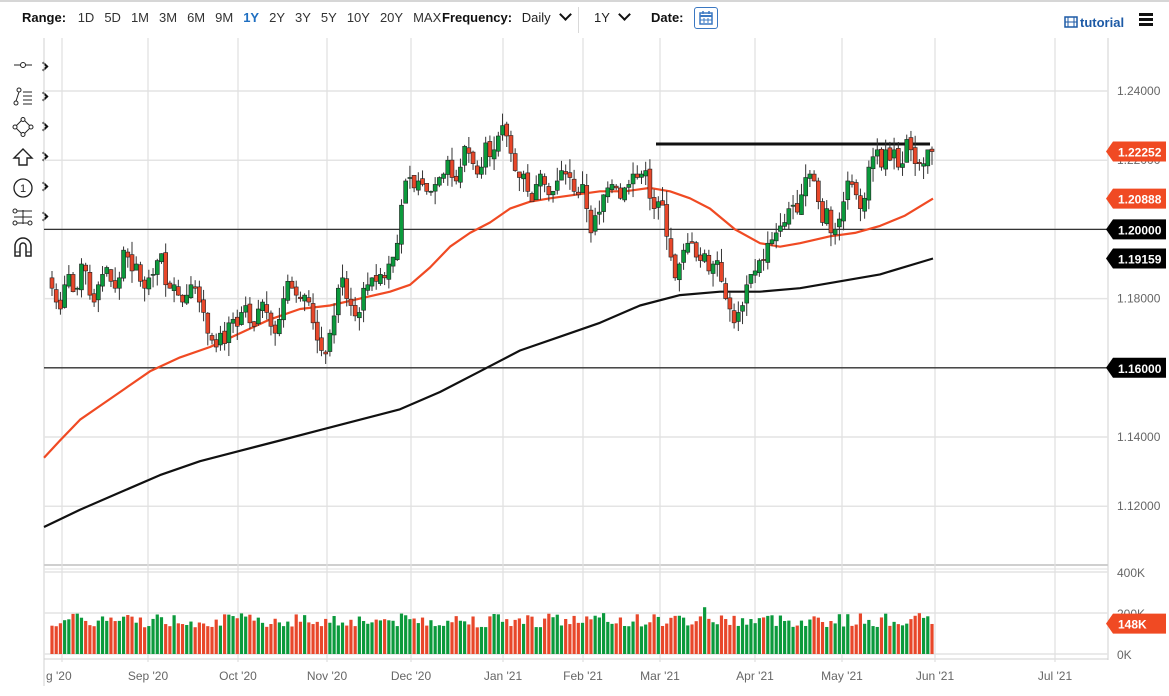 Image resolution: width=1169 pixels, height=696 pixels. I want to click on annotation-tool-button: 1, so click(32, 188).